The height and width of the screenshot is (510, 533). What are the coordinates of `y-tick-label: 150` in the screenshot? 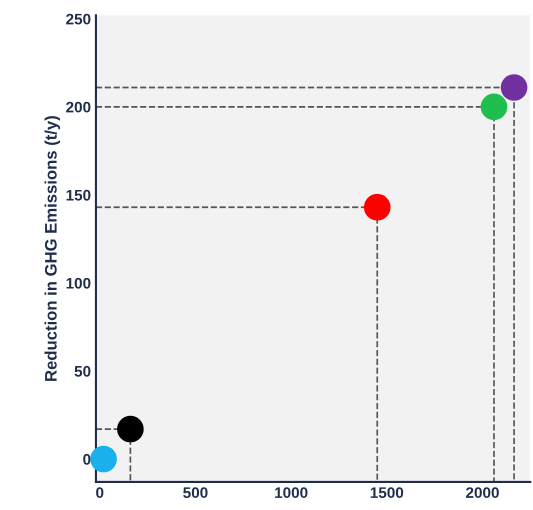 It's located at (78, 195).